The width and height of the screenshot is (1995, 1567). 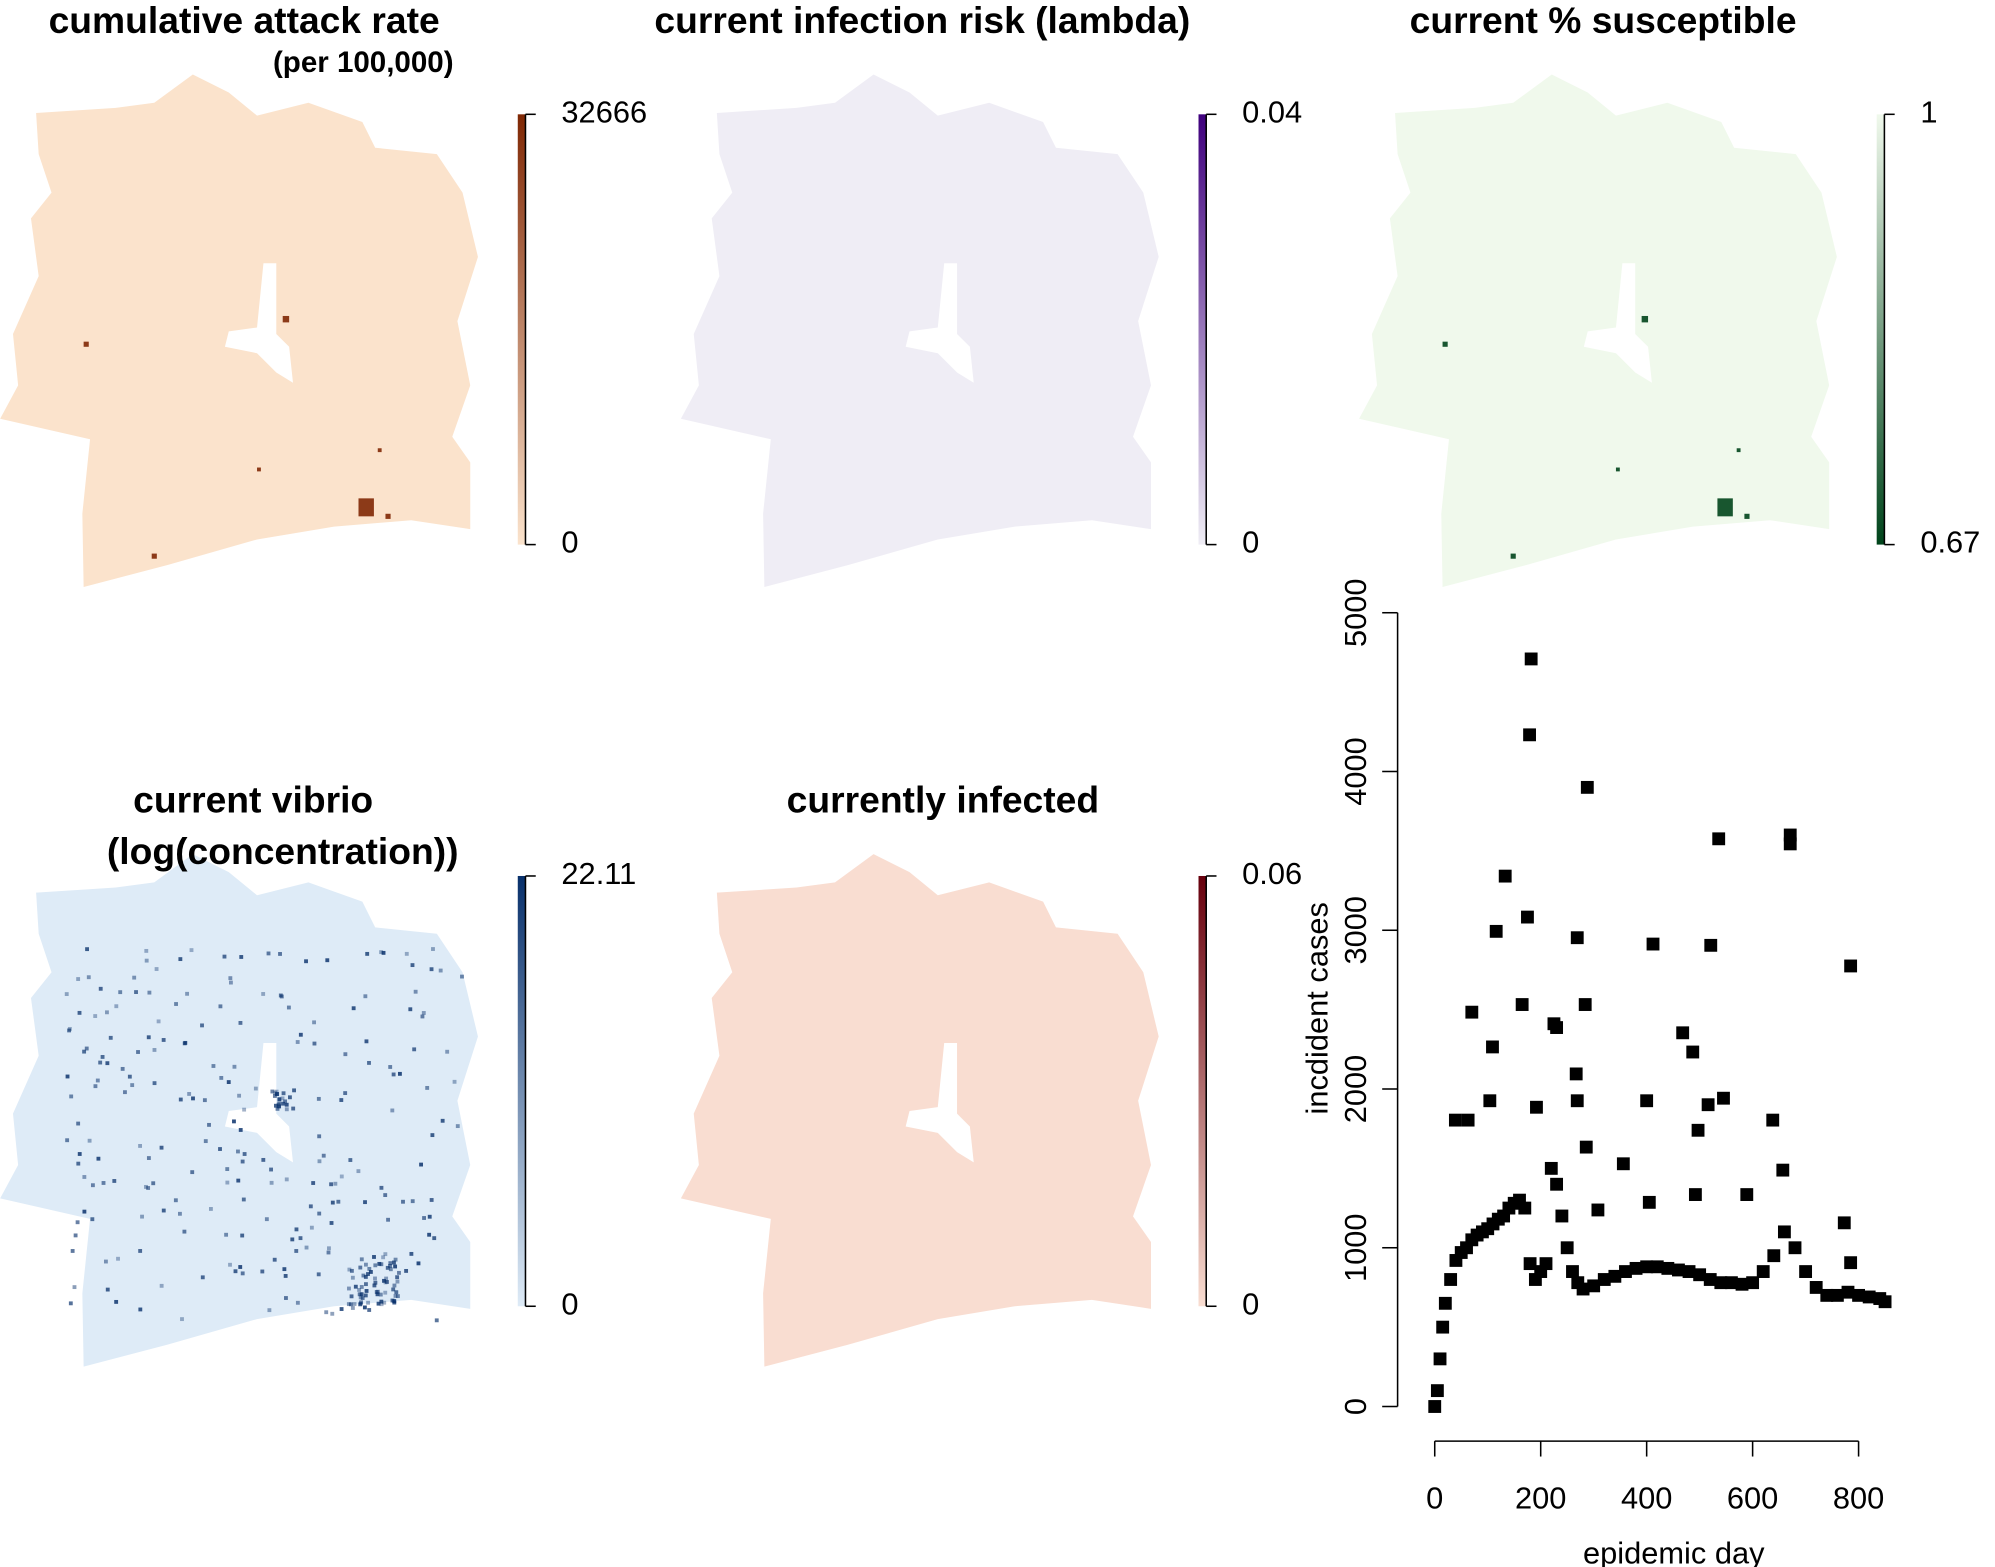 What do you see at coordinates (1646, 1497) in the screenshot?
I see `x-tick-label: 400` at bounding box center [1646, 1497].